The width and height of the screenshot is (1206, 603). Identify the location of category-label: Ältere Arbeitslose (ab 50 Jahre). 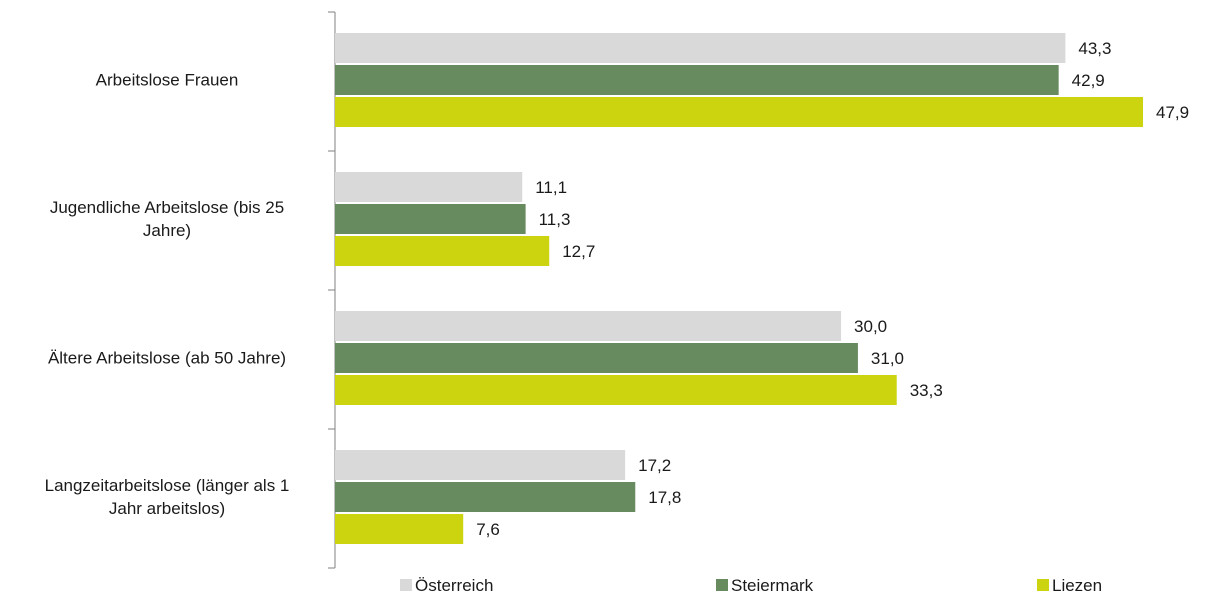
(167, 358).